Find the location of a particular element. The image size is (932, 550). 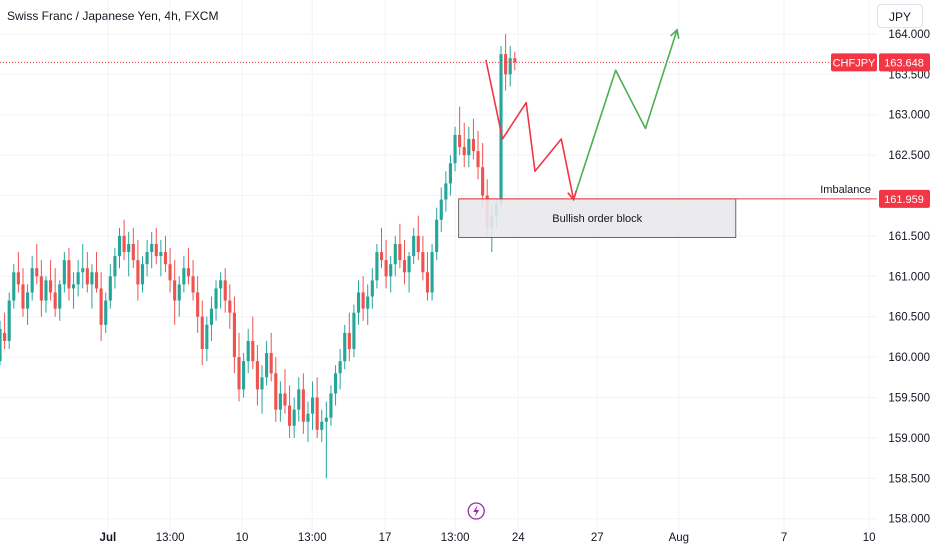

y-tick-label: 159.000 is located at coordinates (909, 439).